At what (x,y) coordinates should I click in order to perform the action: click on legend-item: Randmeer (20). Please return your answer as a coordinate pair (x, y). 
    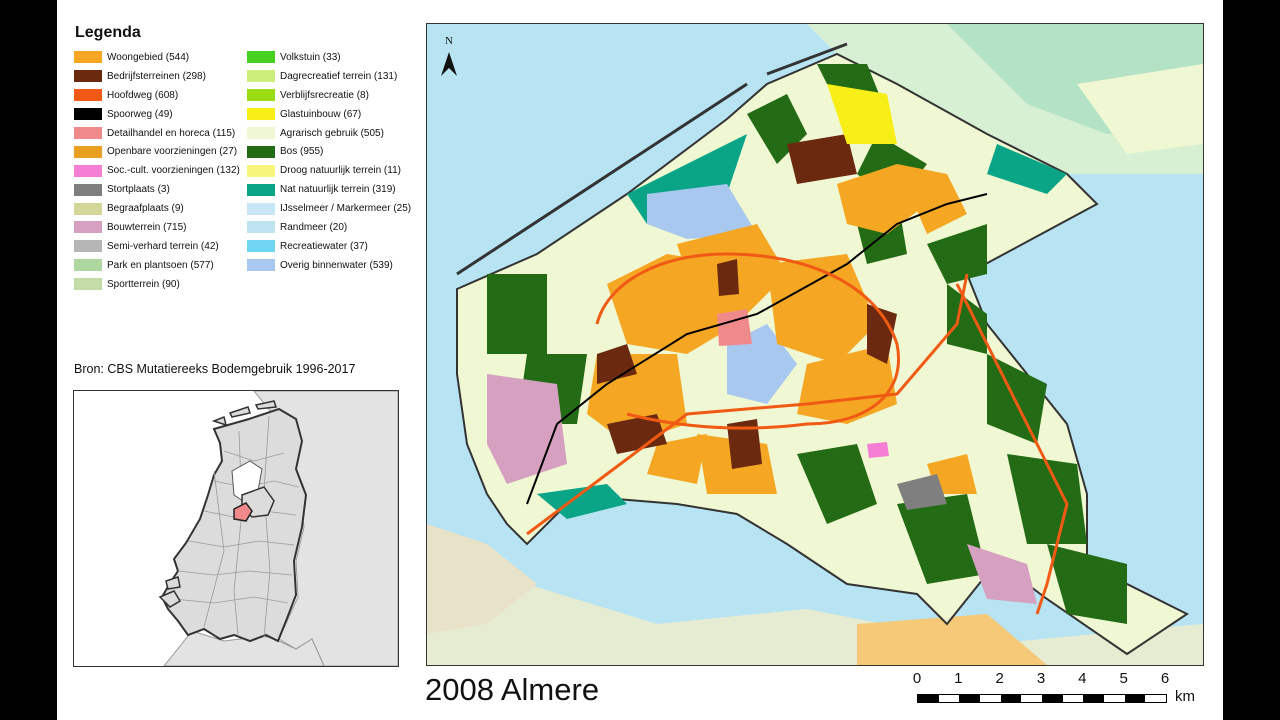
    Looking at the image, I should click on (329, 227).